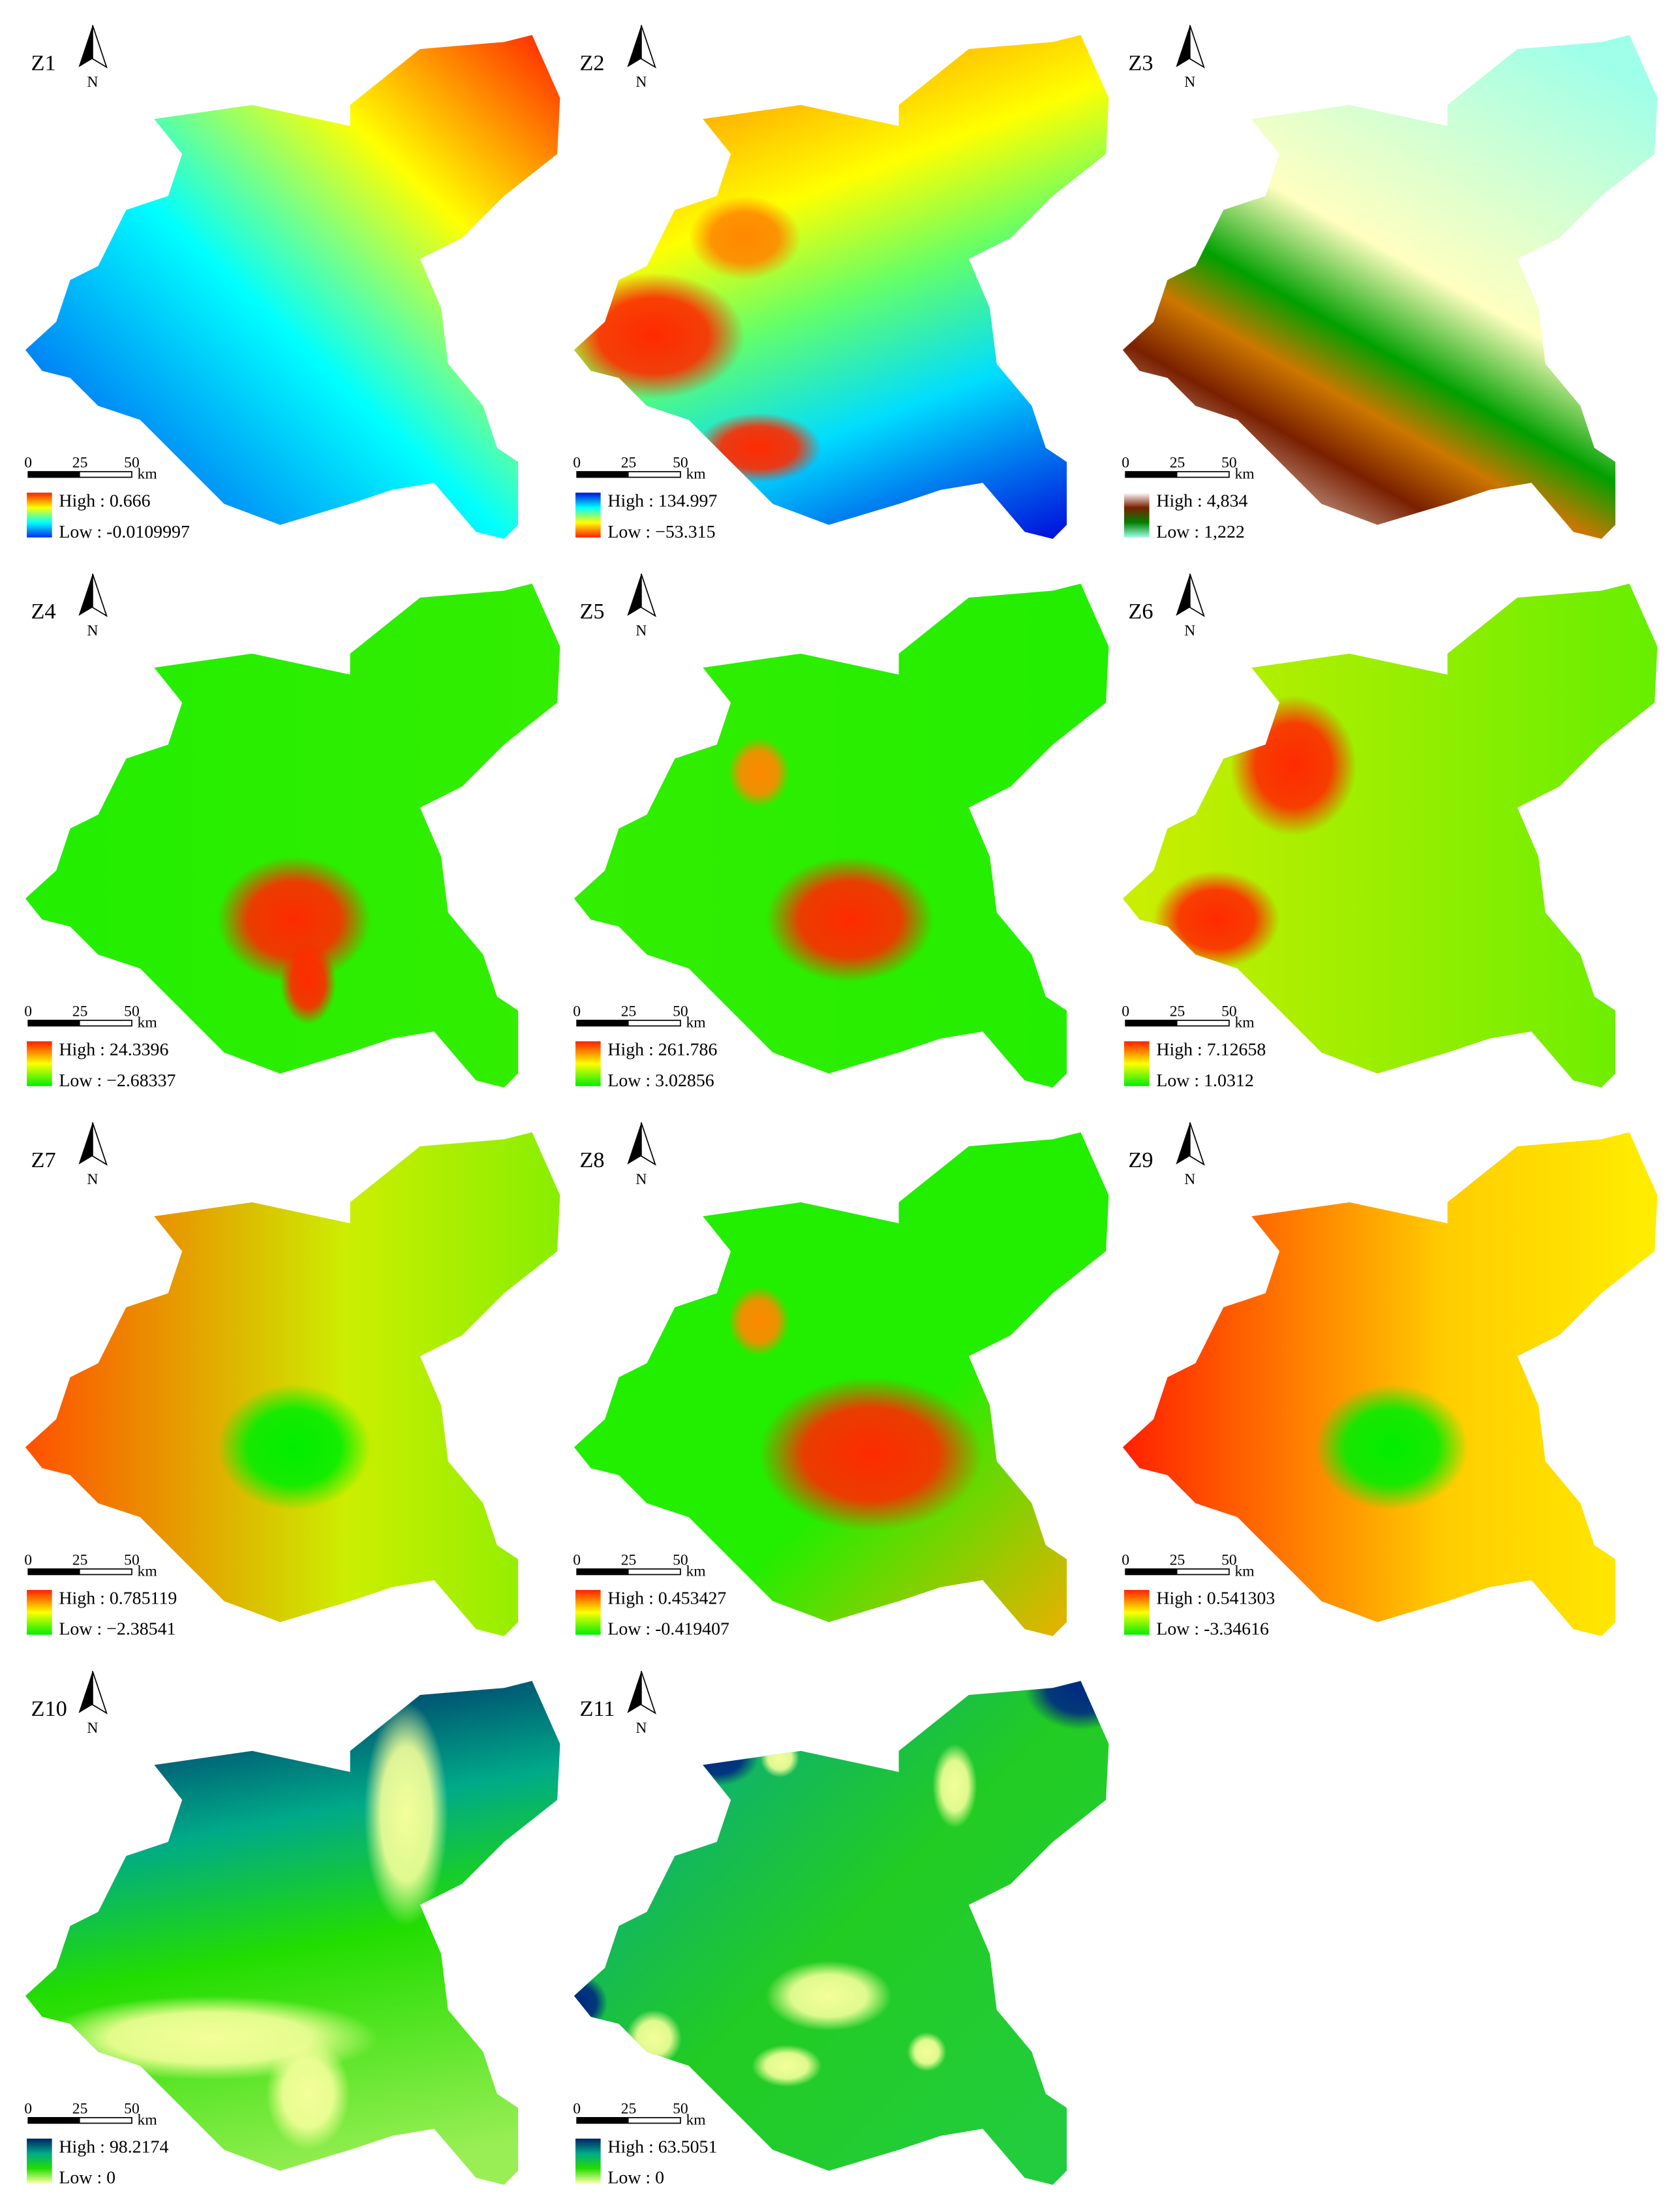 The height and width of the screenshot is (2196, 1680). Describe the element at coordinates (662, 2147) in the screenshot. I see `legend-high: High : 63.5051` at that location.